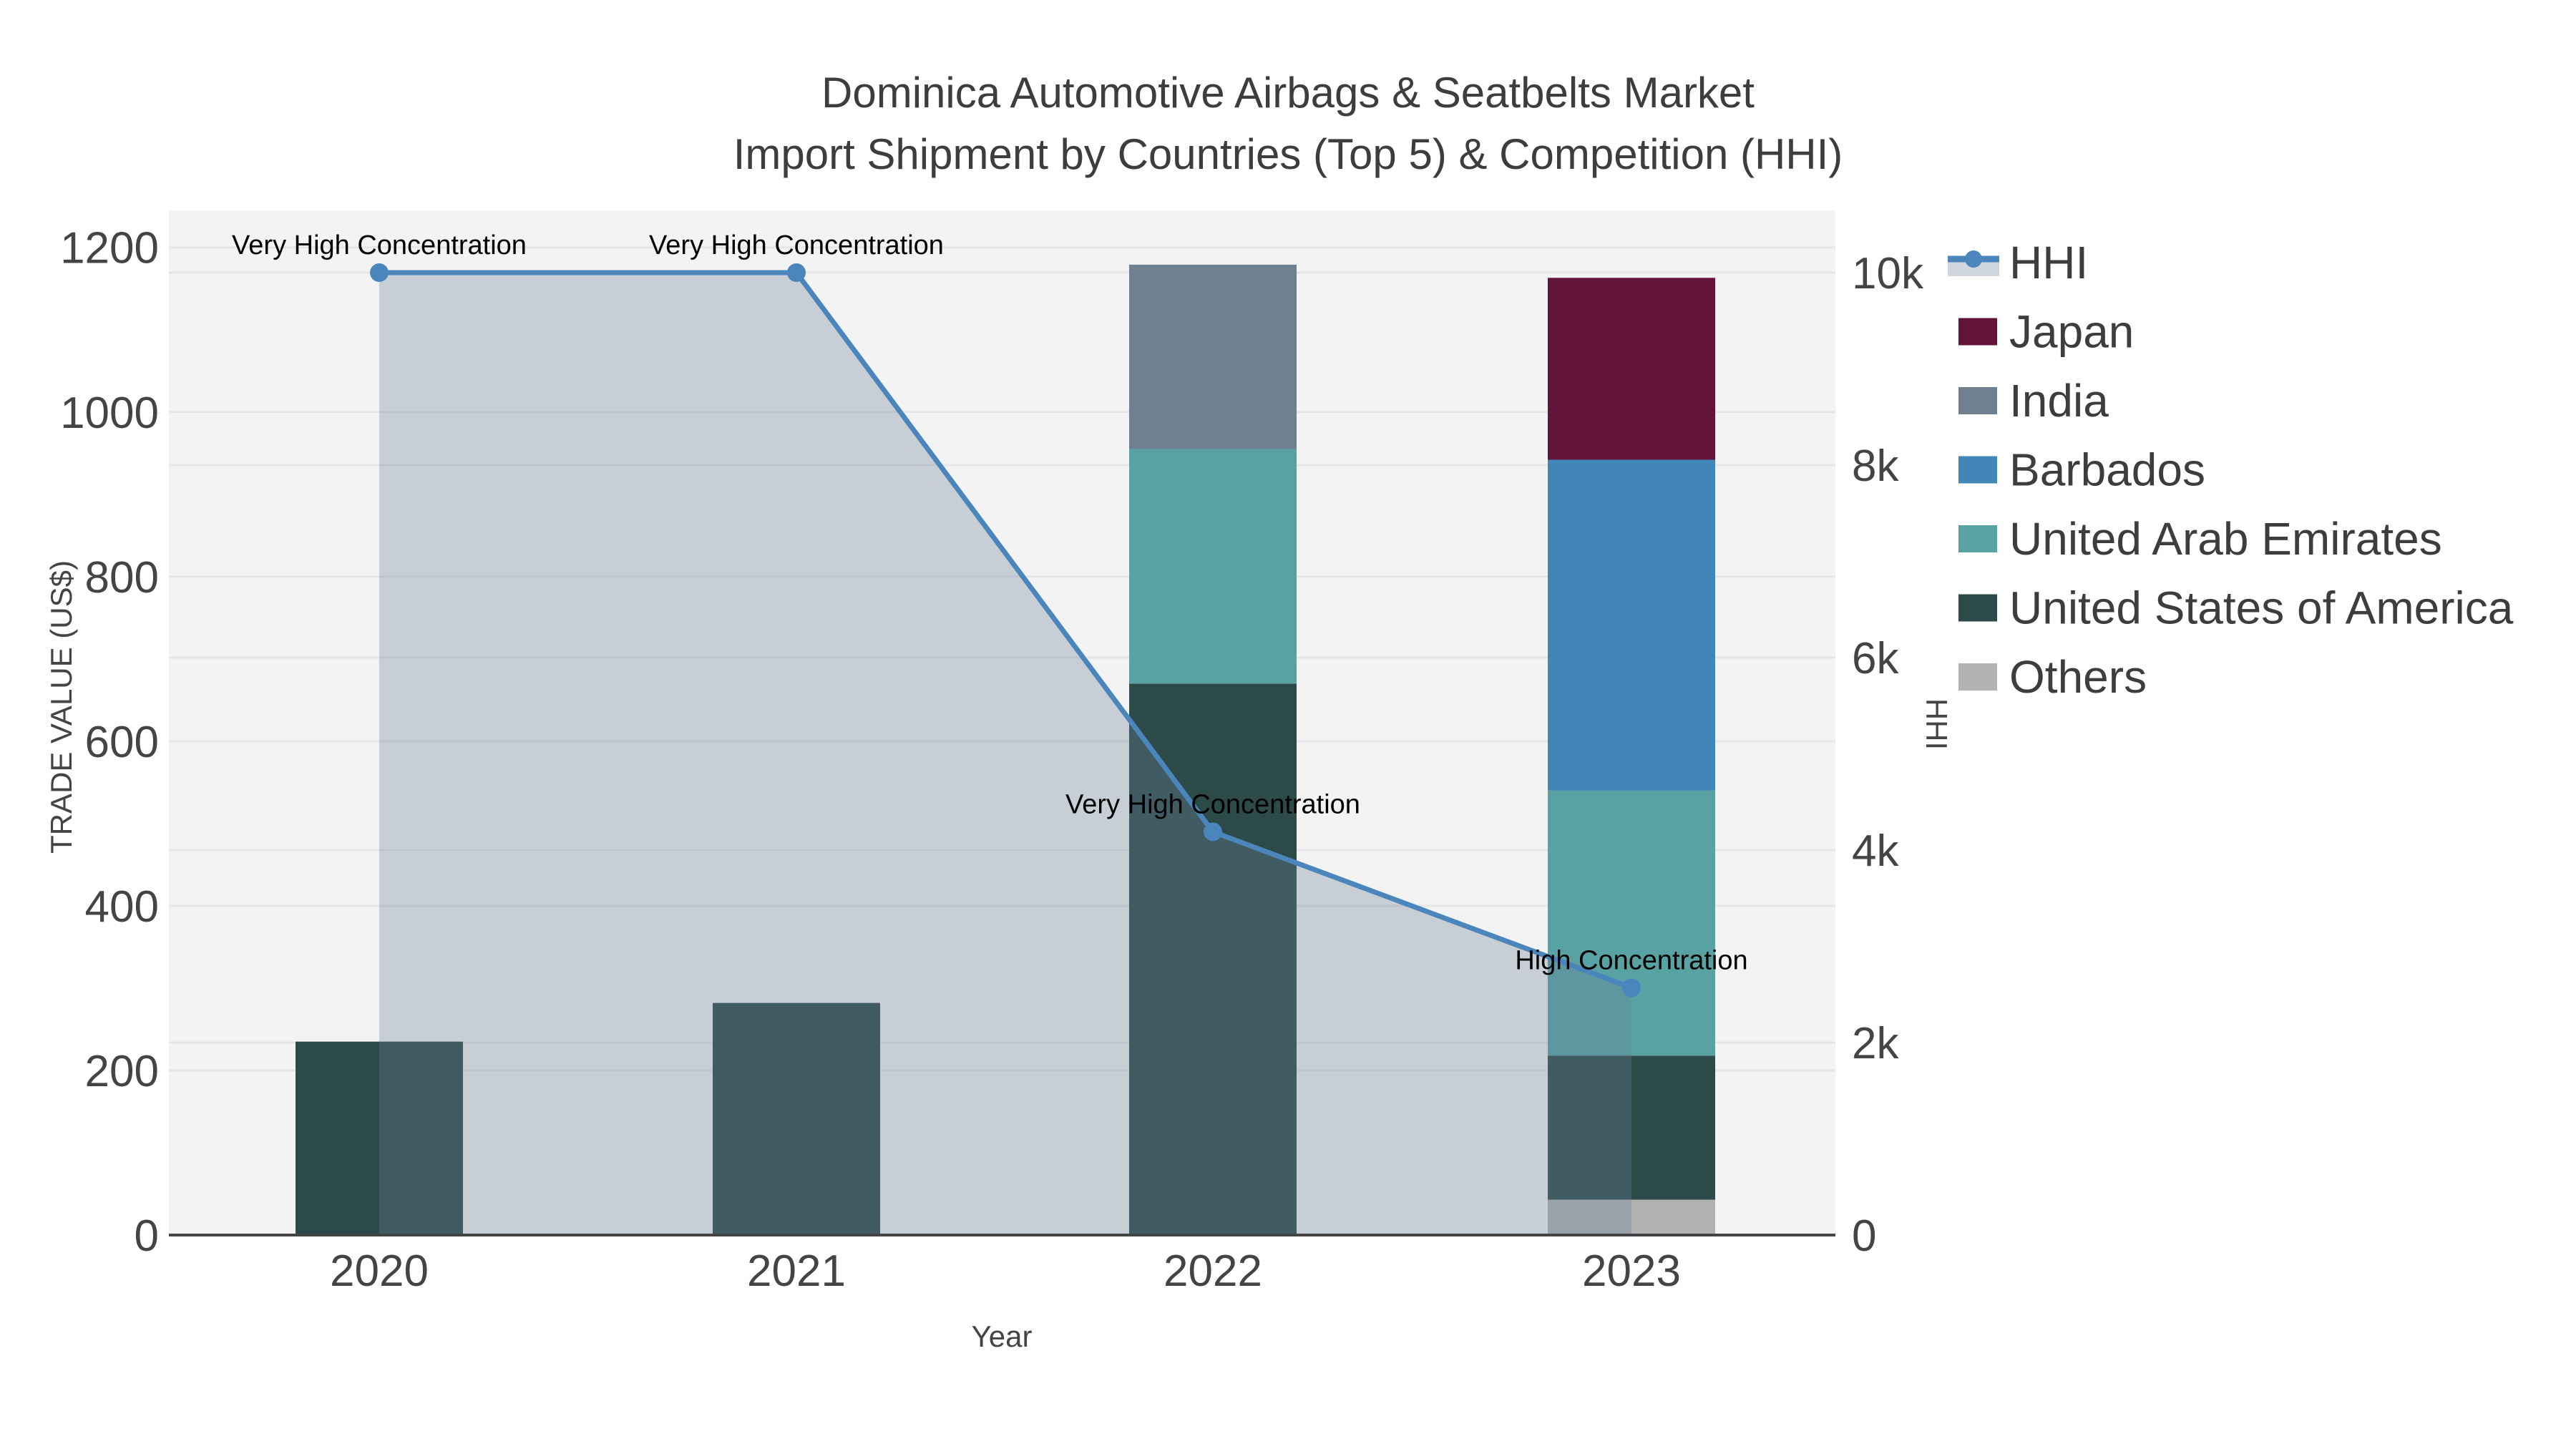 The width and height of the screenshot is (2576, 1449). What do you see at coordinates (1888, 273) in the screenshot?
I see `right-tick-10k: 10k` at bounding box center [1888, 273].